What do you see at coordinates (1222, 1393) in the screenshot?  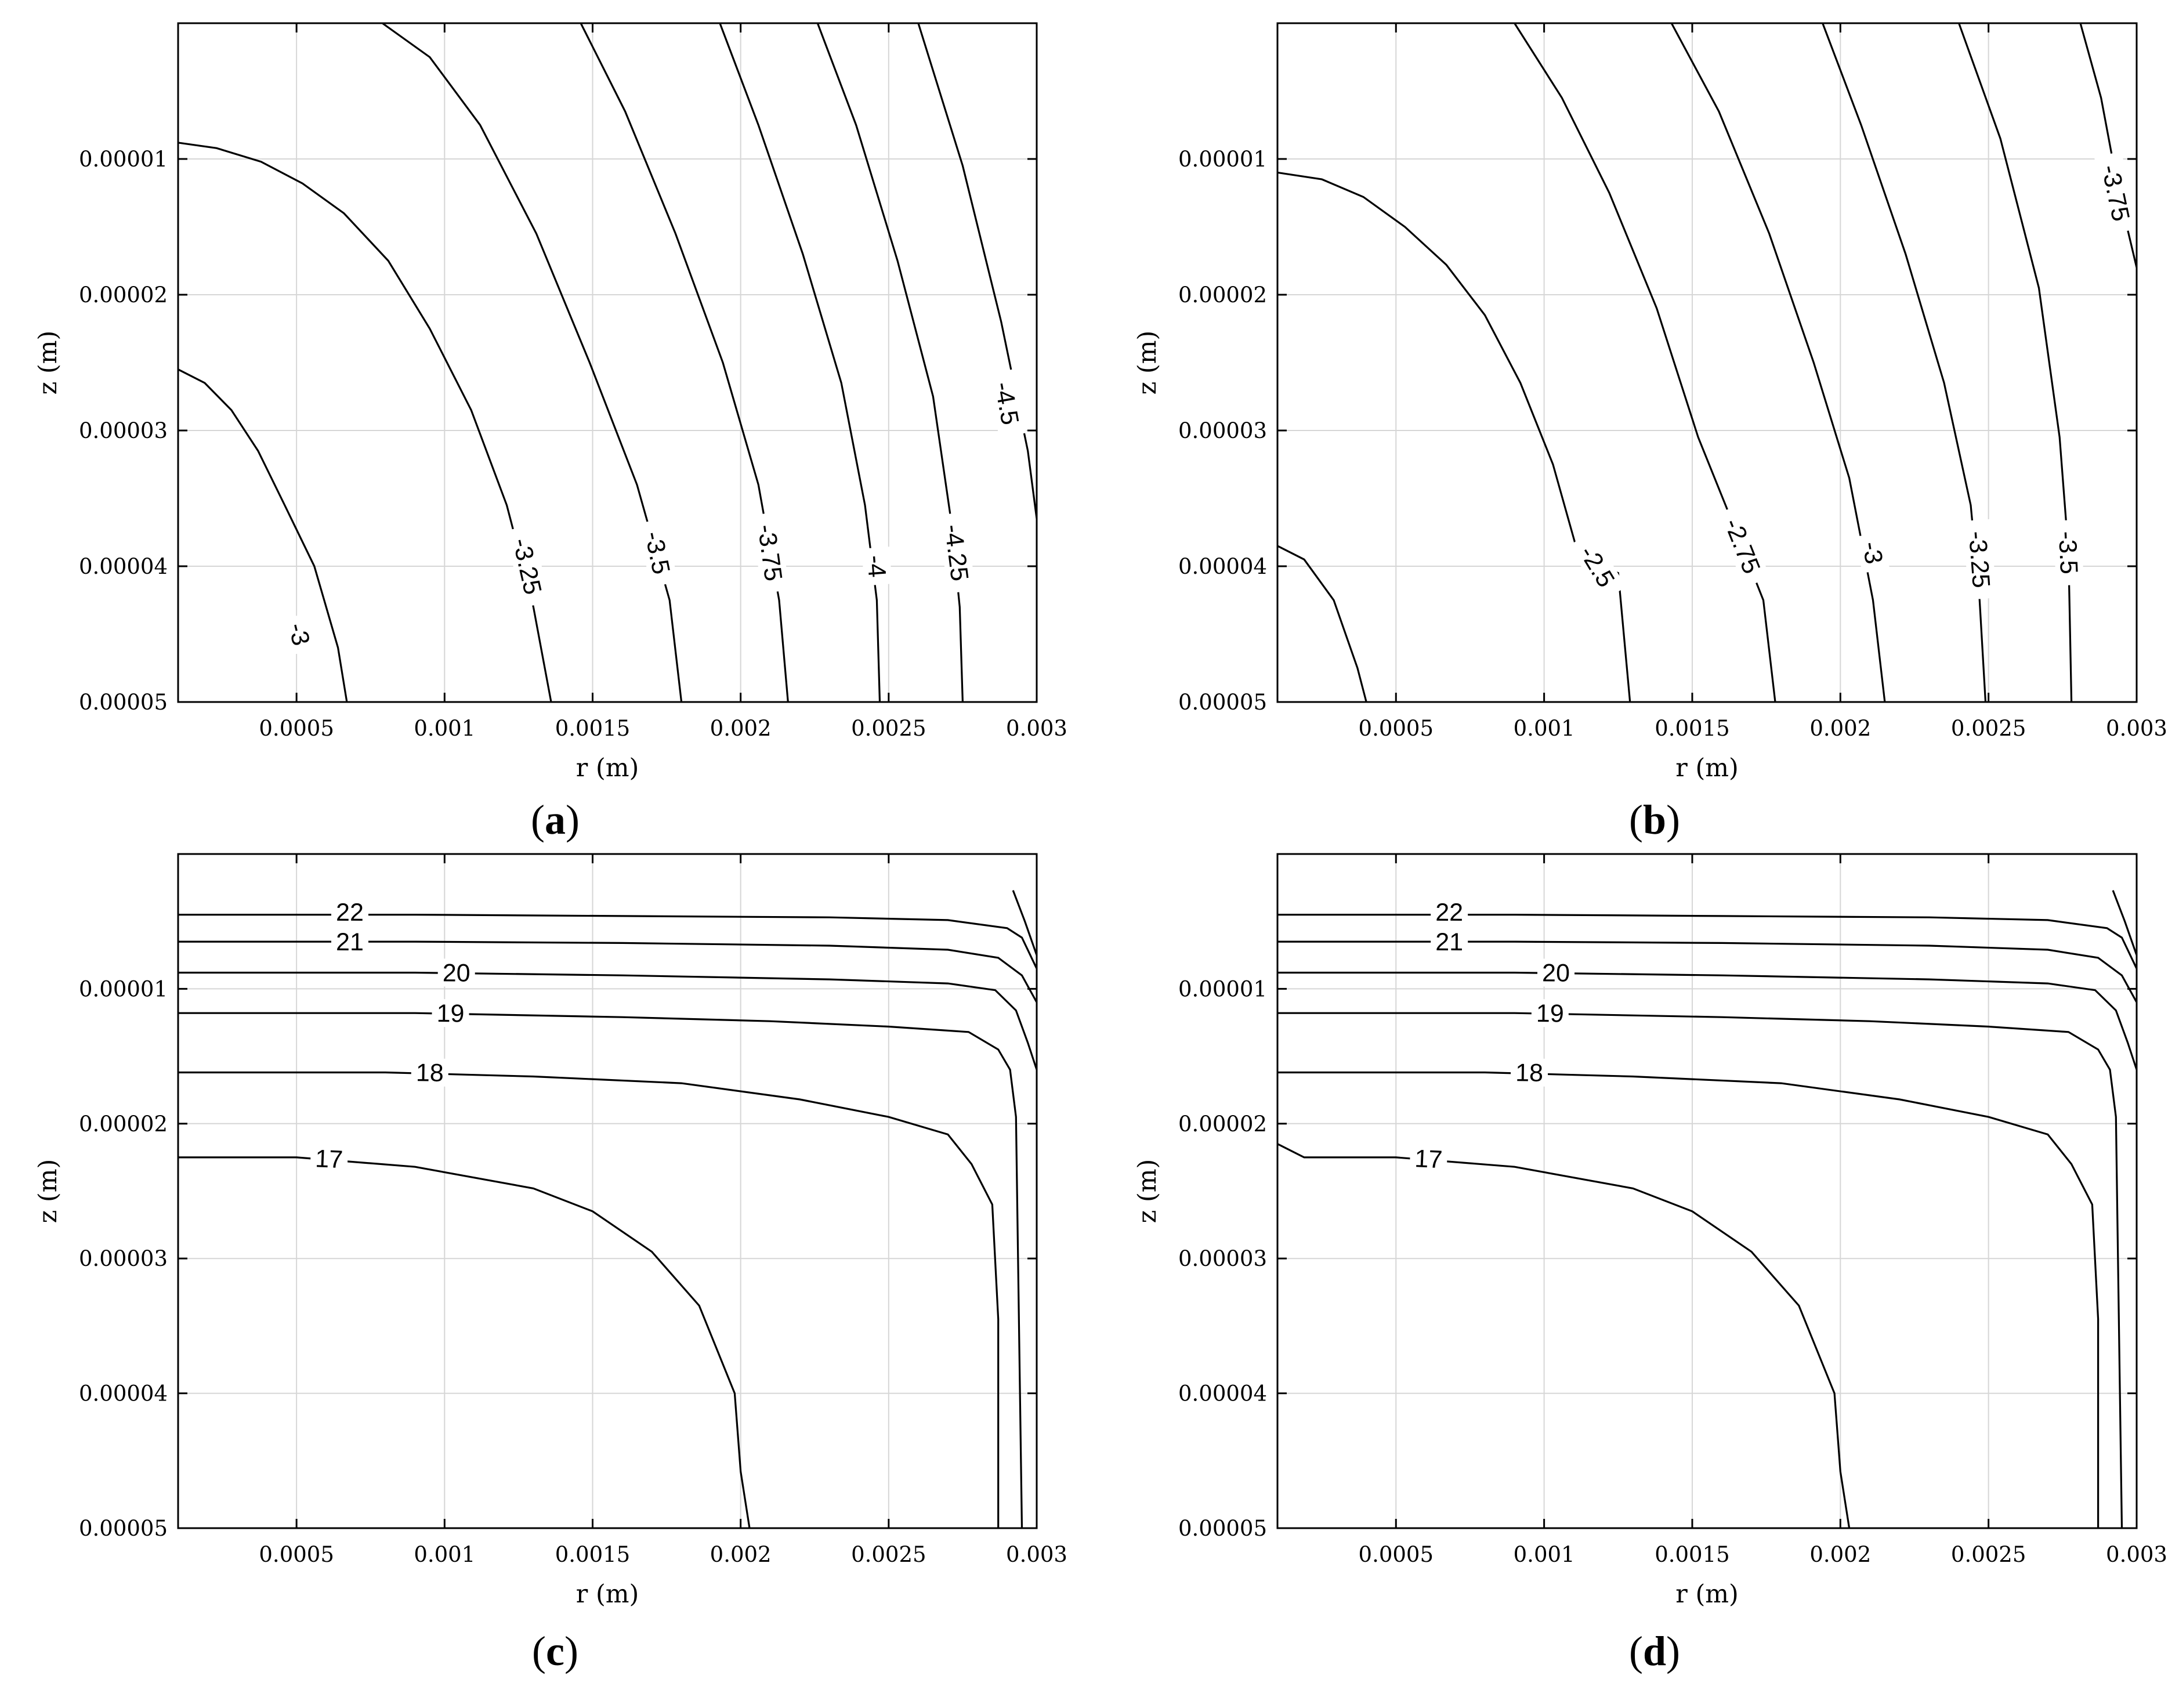 I see `panel-d-ytick-label: 0.00004` at bounding box center [1222, 1393].